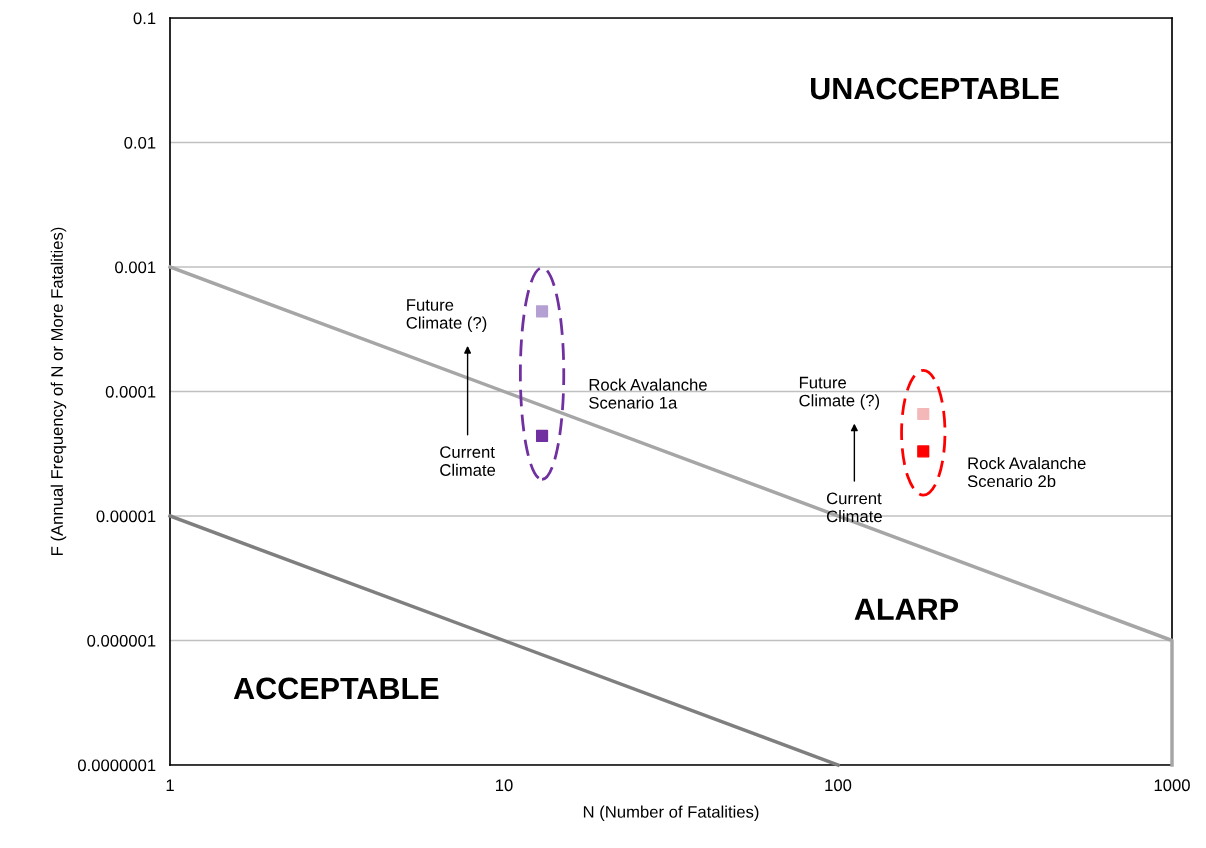 The image size is (1206, 848). I want to click on annotation: ACCEPTABLE, so click(336, 688).